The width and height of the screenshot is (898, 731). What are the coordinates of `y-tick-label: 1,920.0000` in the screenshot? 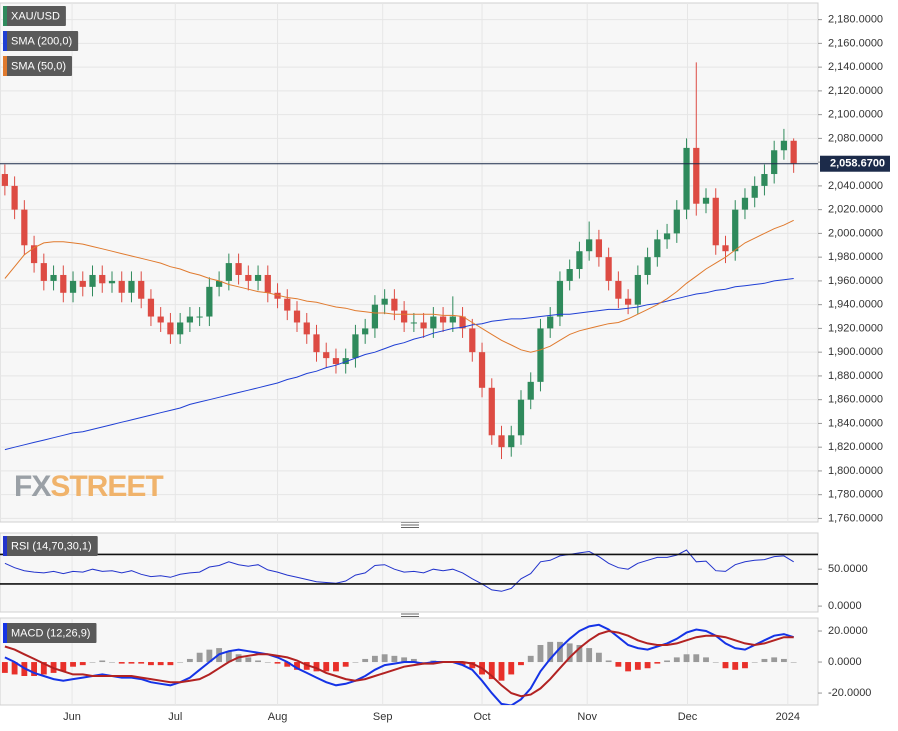 It's located at (855, 328).